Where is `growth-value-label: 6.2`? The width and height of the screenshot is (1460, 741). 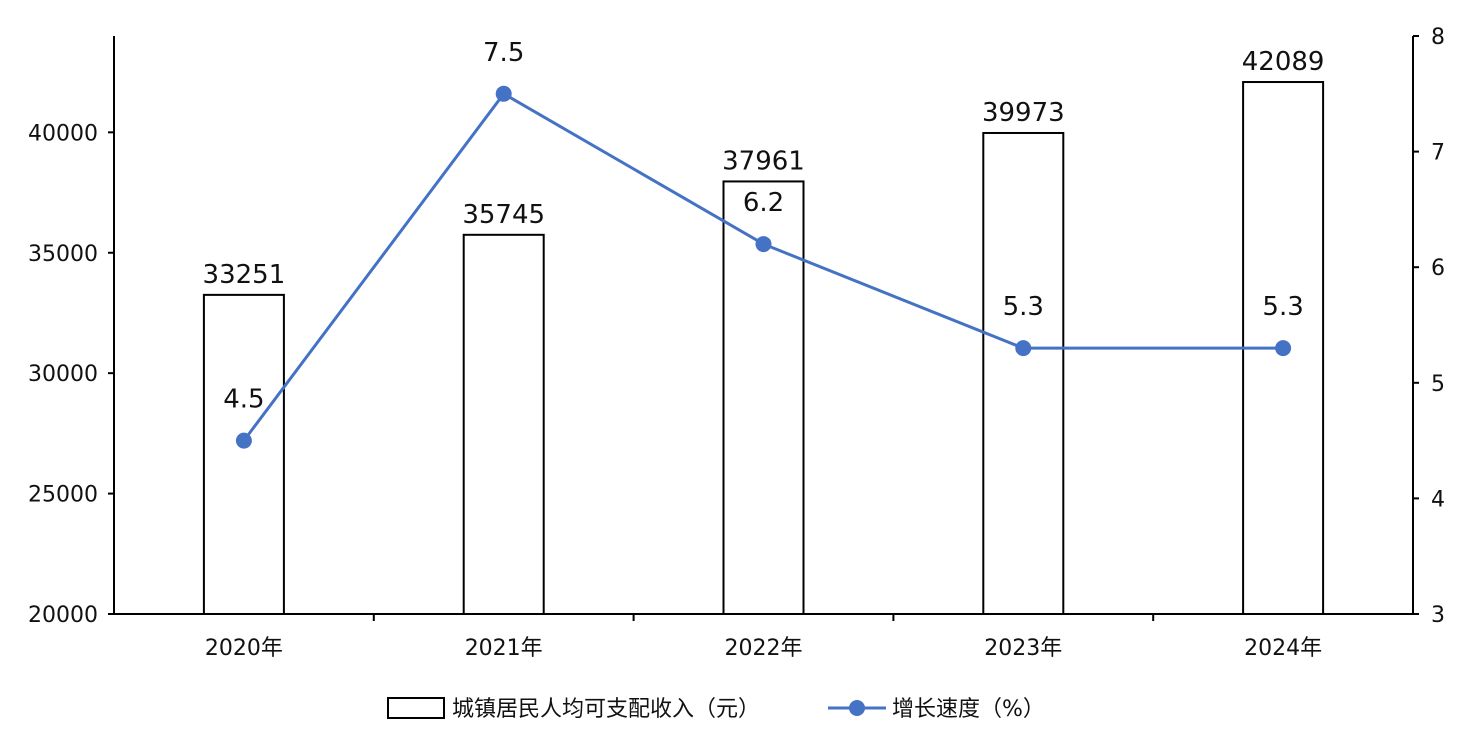
growth-value-label: 6.2 is located at coordinates (763, 203).